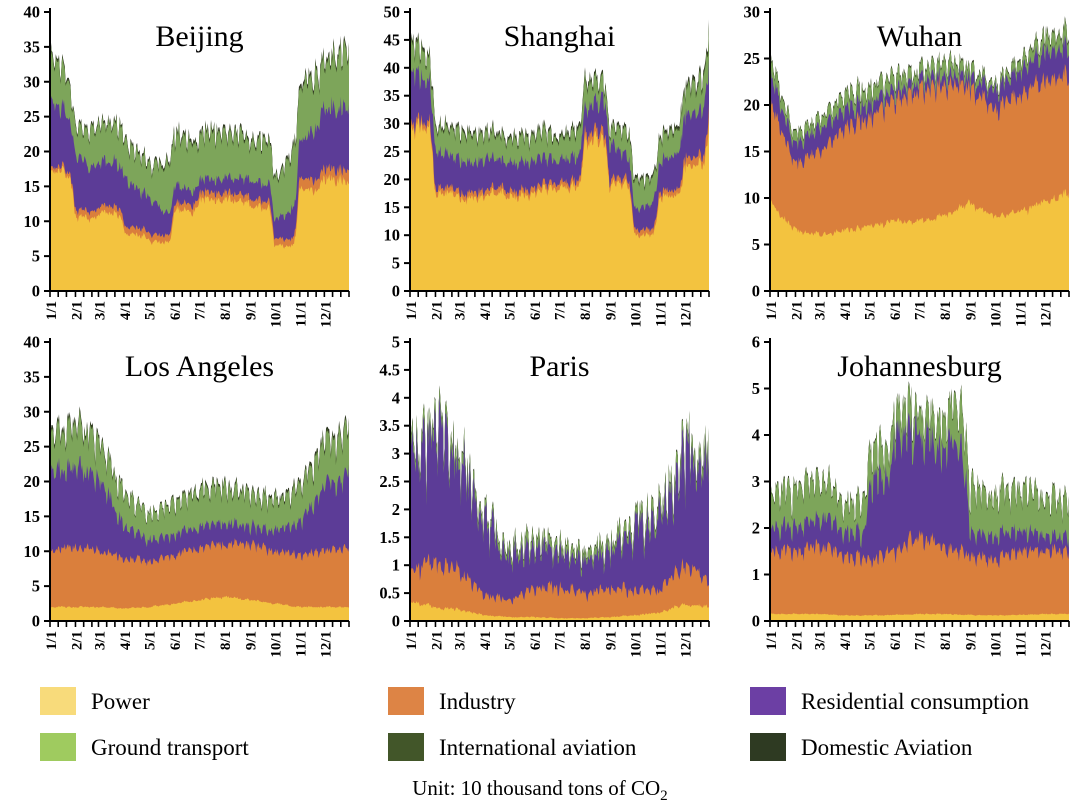 The image size is (1080, 812). Describe the element at coordinates (392, 179) in the screenshot. I see `y-tick-label: 20` at that location.